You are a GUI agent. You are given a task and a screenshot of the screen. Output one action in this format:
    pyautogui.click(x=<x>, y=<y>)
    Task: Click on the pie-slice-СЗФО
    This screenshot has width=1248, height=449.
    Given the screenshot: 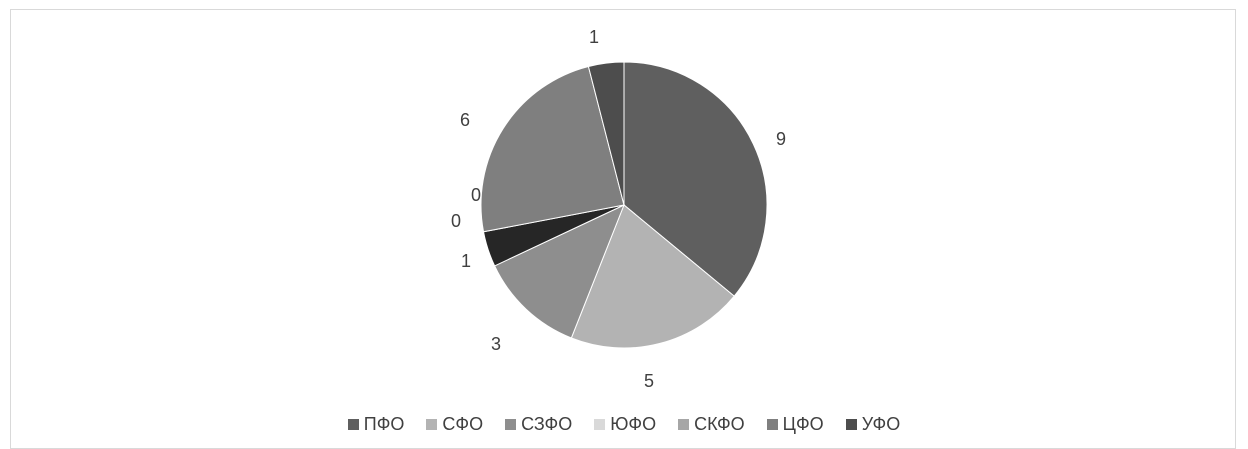 What is the action you would take?
    pyautogui.click(x=559, y=271)
    